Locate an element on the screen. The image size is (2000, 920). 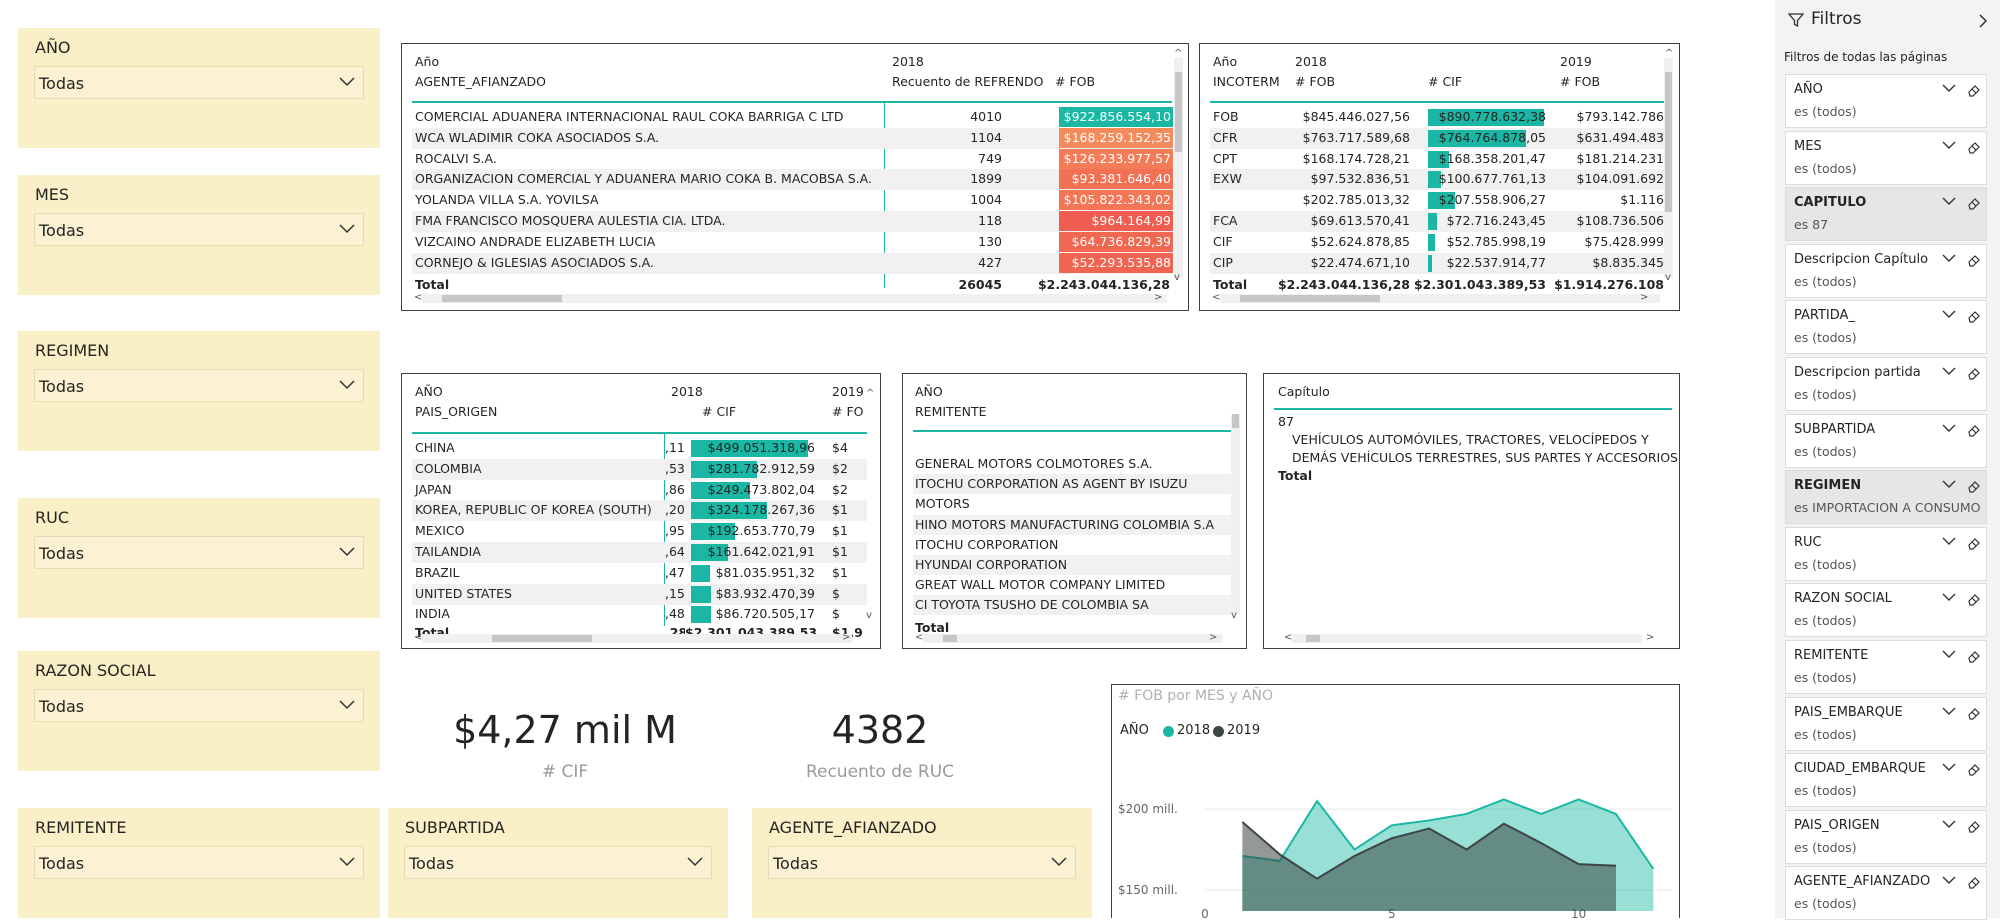
pais-name: JAPAN is located at coordinates (433, 490).